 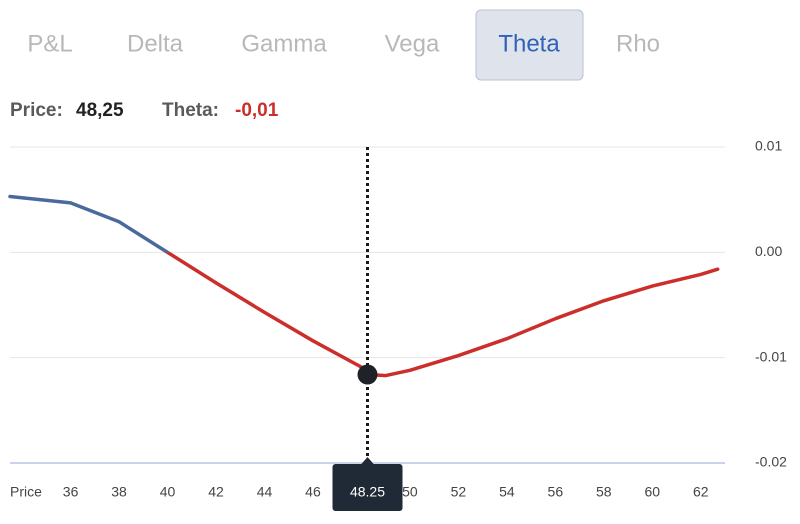 I want to click on x-tick-label: 44, so click(x=265, y=492).